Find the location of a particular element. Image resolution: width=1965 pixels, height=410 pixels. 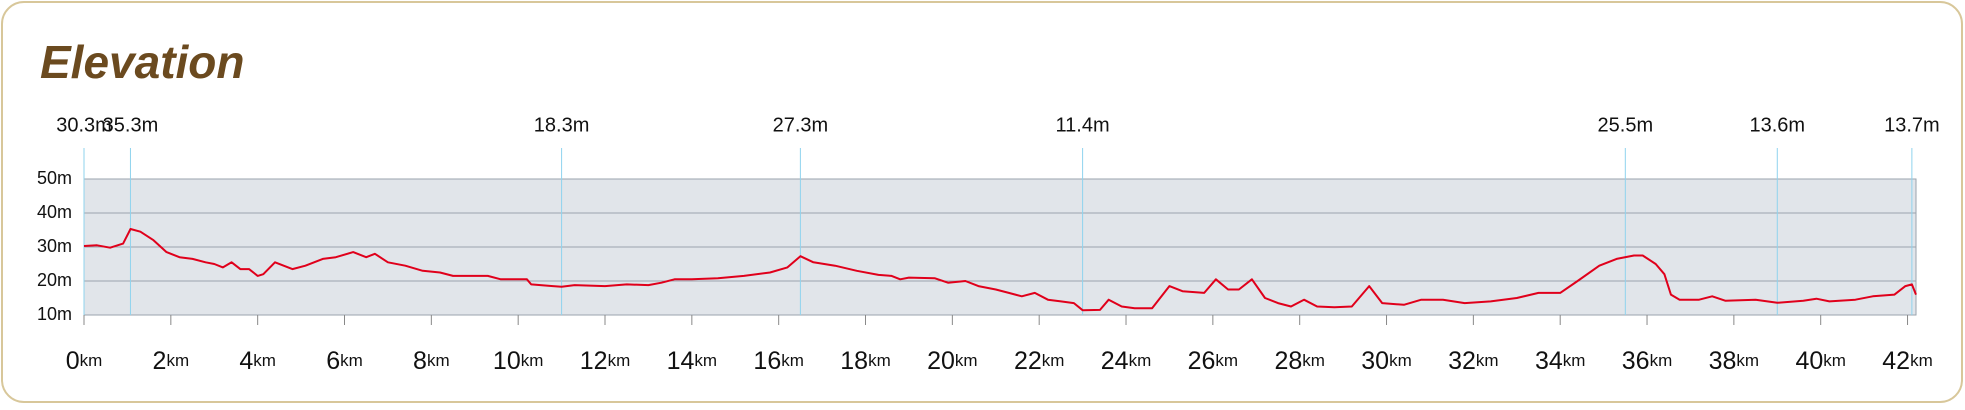

annotation-label: 35.3m is located at coordinates (131, 125).